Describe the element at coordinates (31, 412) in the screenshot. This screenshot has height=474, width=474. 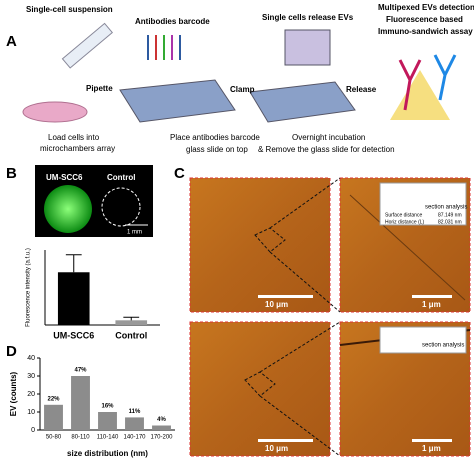
I see `y-tick-label: 10` at that location.